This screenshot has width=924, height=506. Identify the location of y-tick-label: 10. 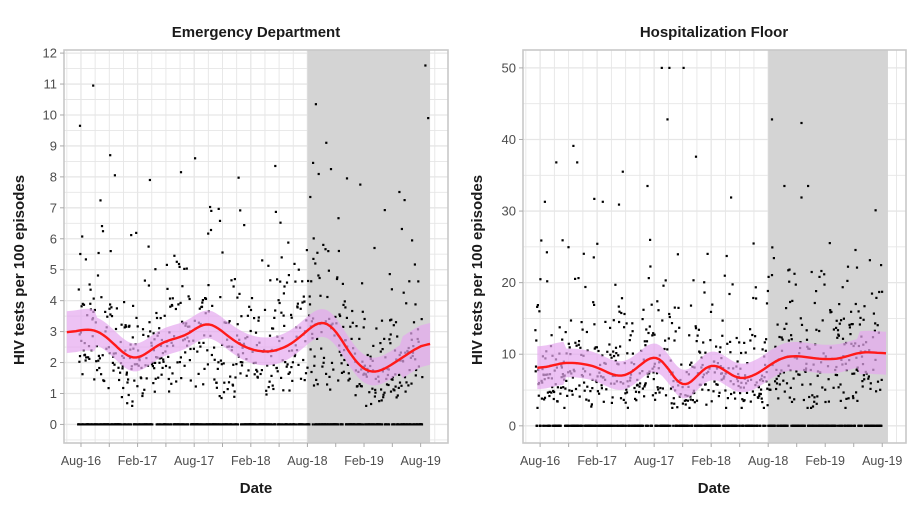
(50, 114).